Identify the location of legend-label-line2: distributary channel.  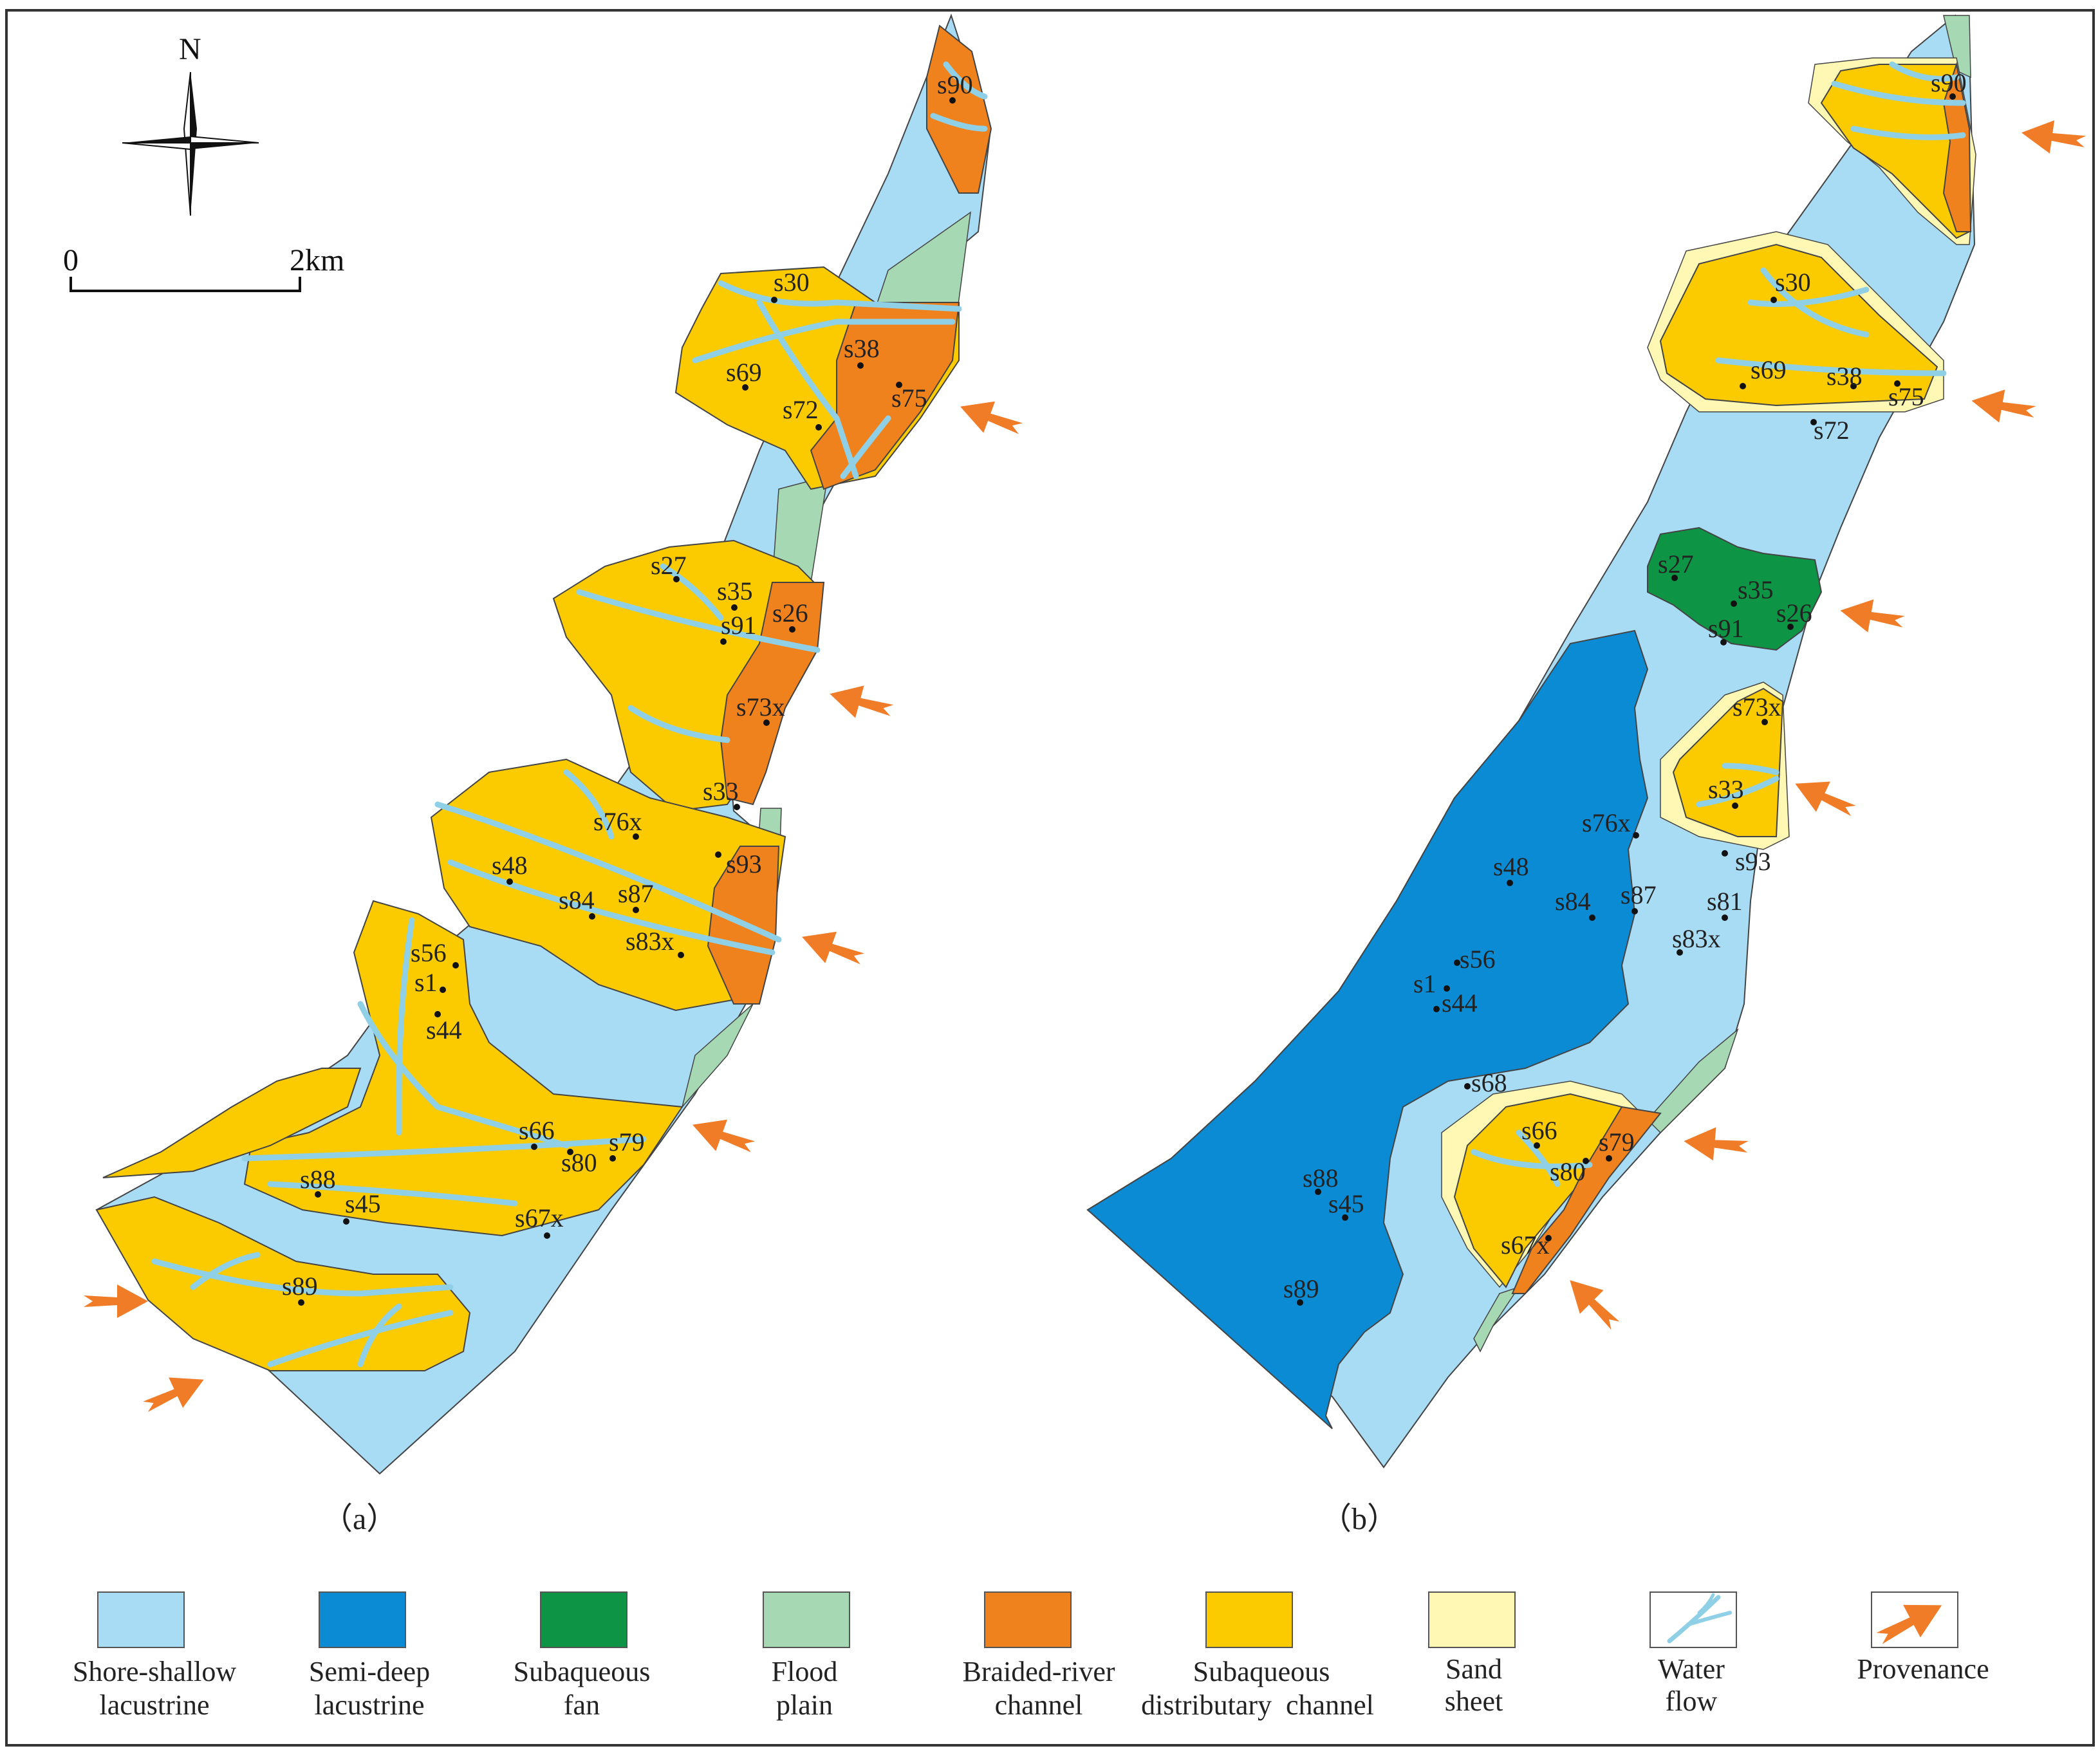
(1257, 1705).